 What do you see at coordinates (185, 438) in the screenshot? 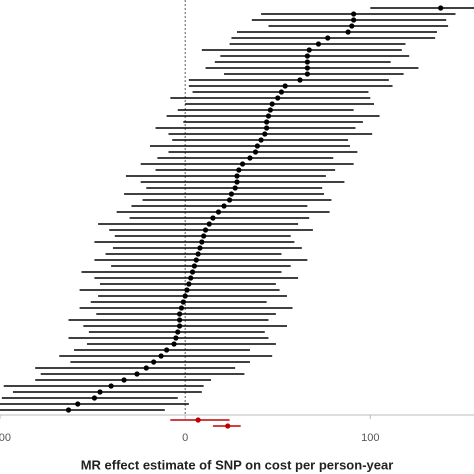
I see `x-tick-label: 0` at bounding box center [185, 438].